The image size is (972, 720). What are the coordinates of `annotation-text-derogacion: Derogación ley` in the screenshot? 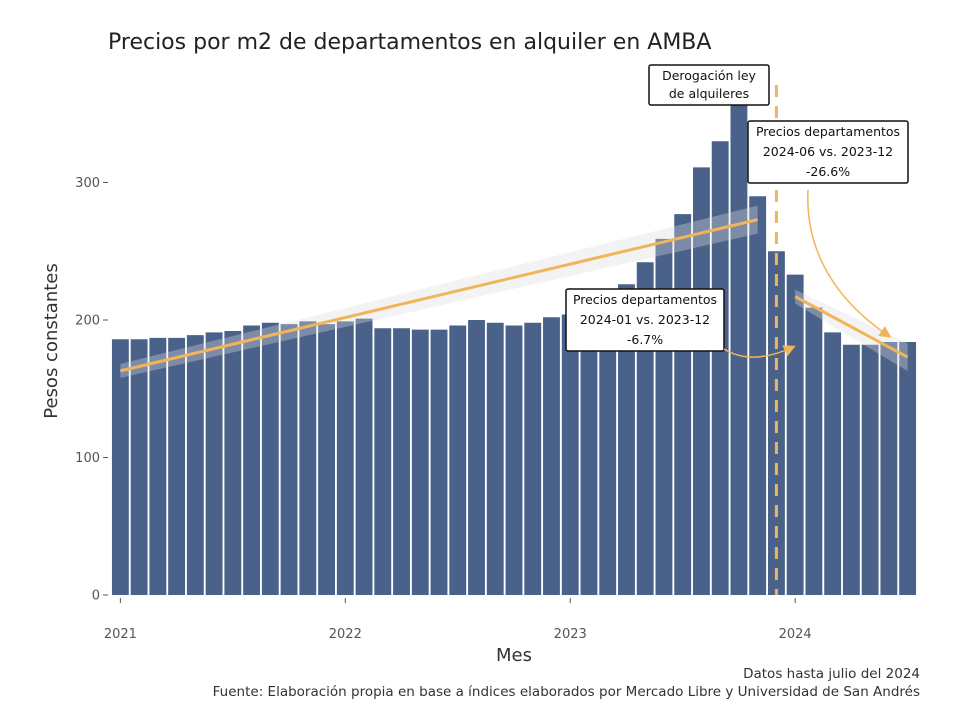 It's located at (709, 75).